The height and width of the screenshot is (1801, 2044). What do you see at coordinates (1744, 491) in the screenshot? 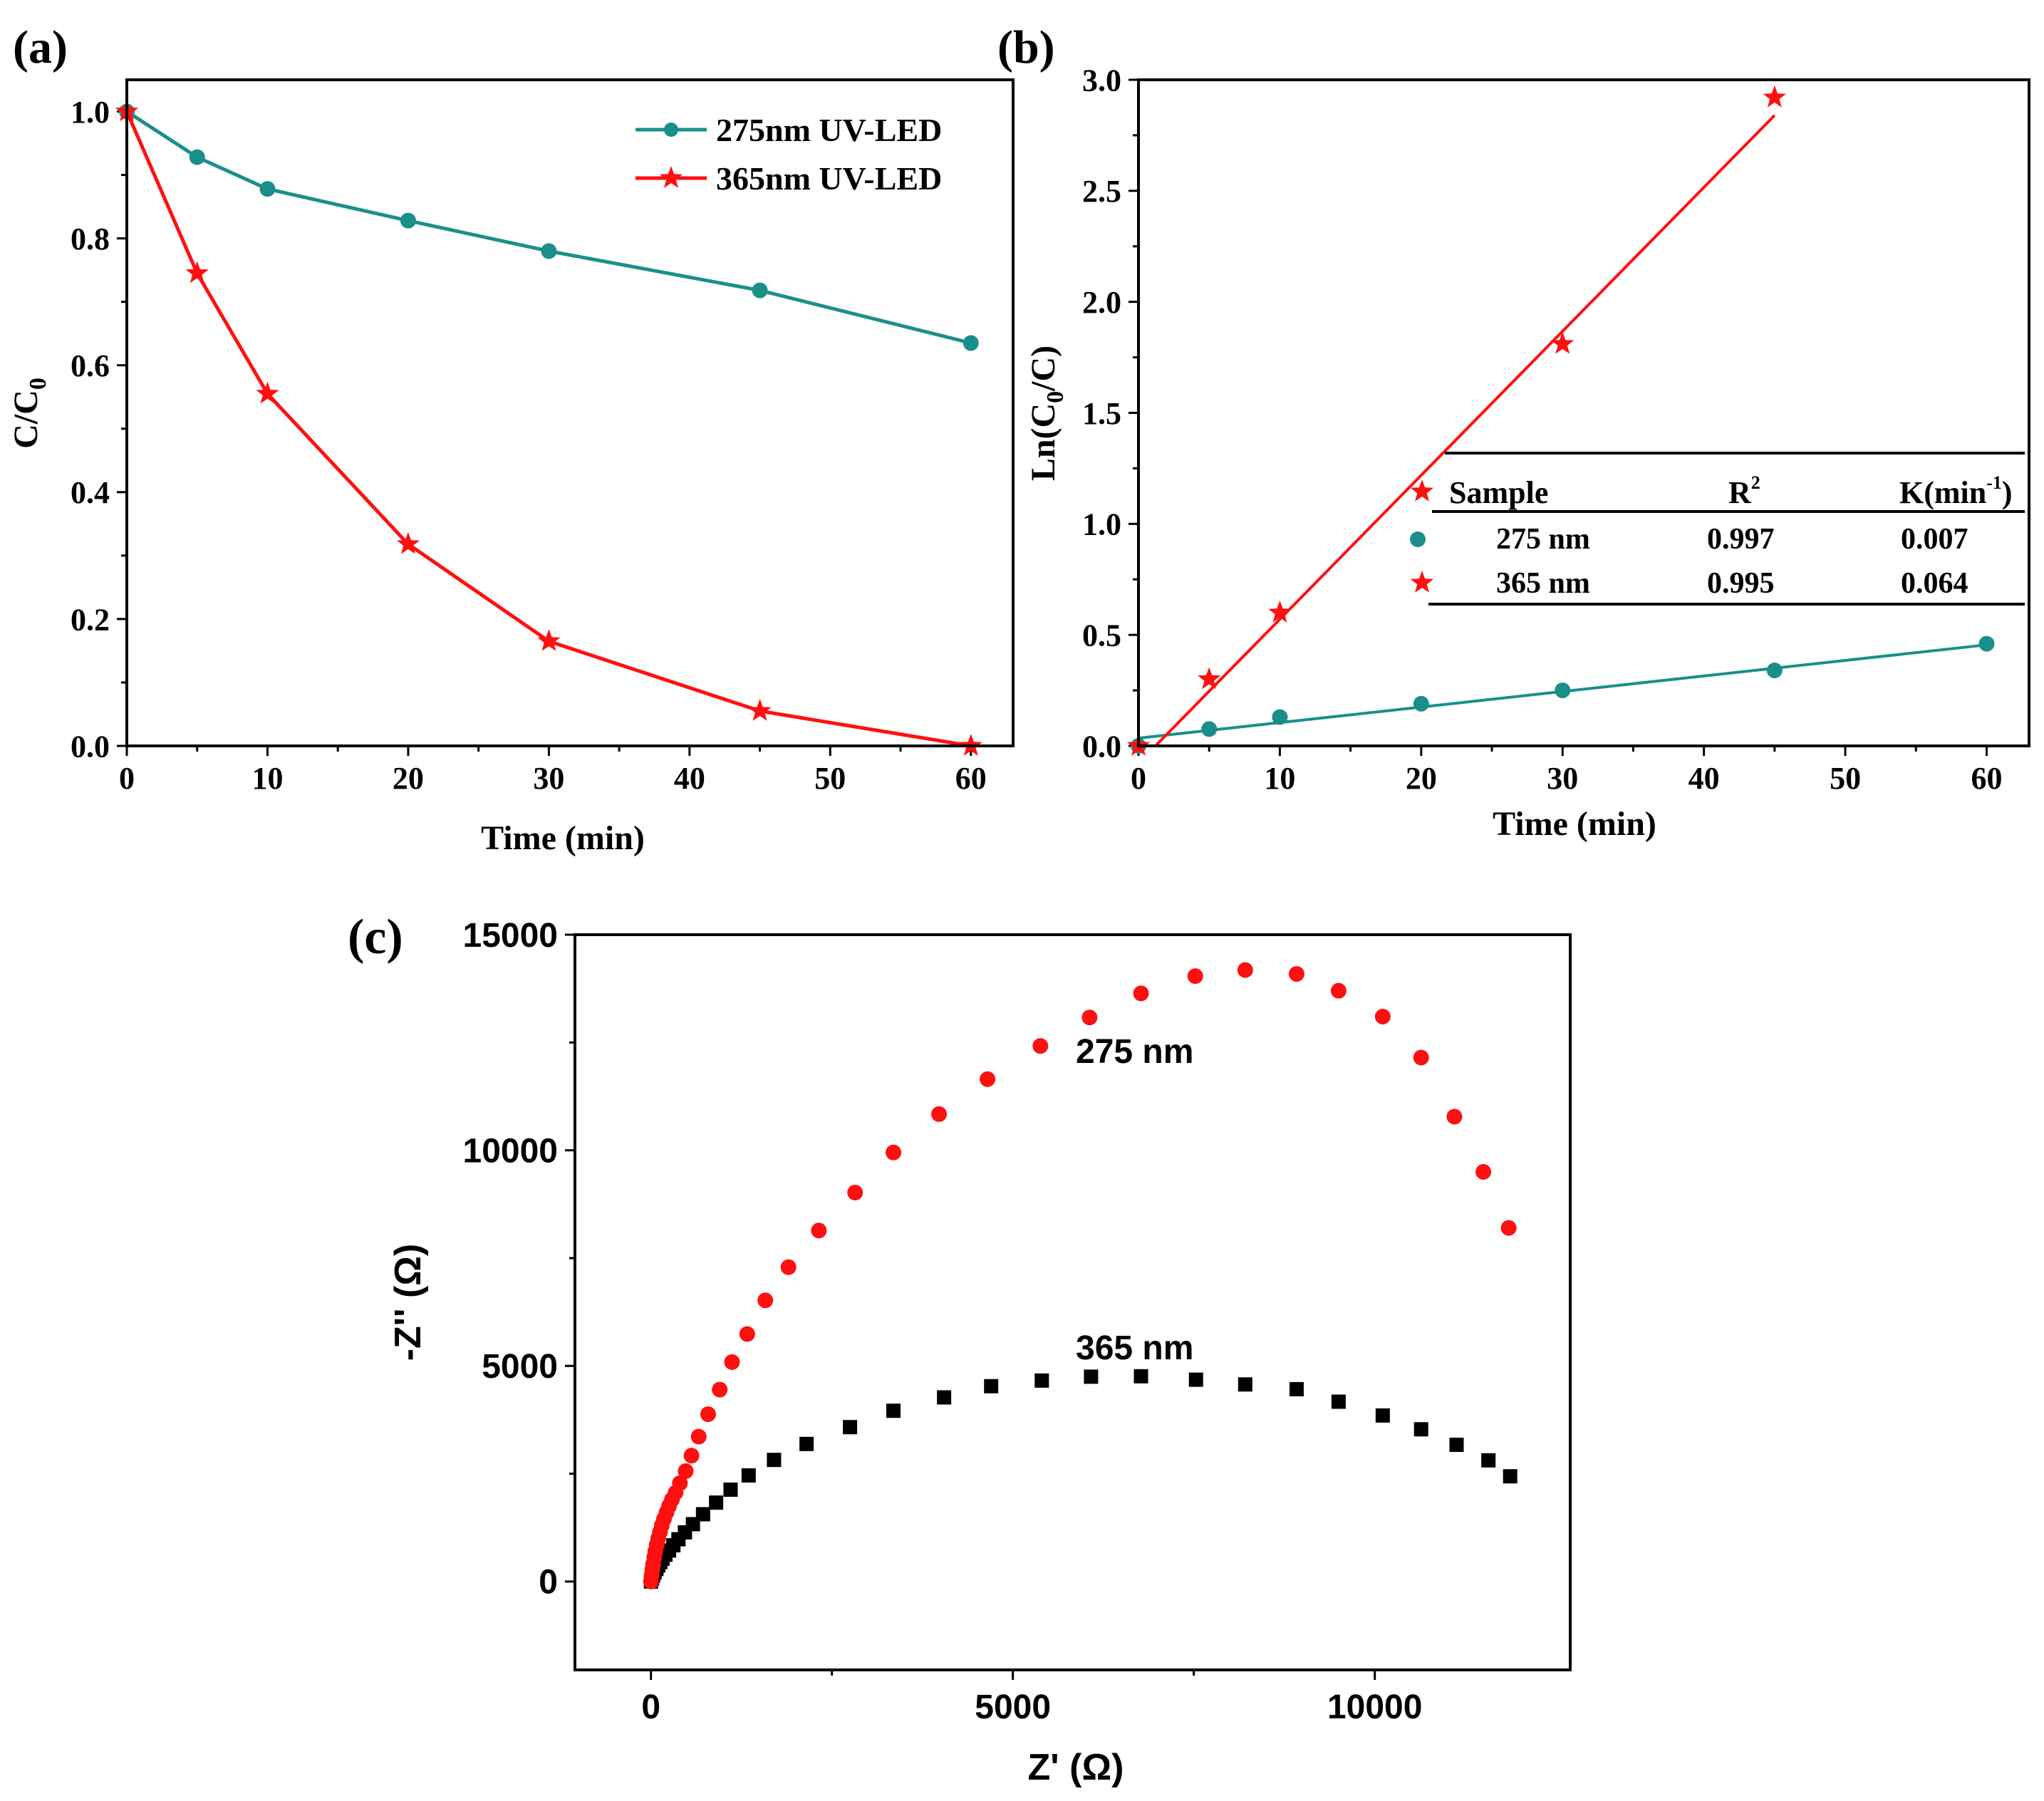
I see `table-header-r2: R2` at bounding box center [1744, 491].